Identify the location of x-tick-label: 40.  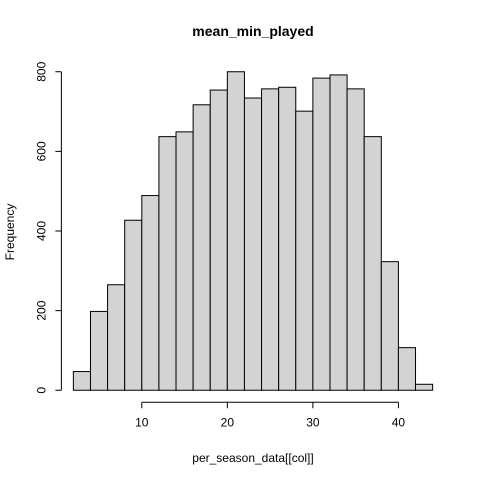
(399, 422).